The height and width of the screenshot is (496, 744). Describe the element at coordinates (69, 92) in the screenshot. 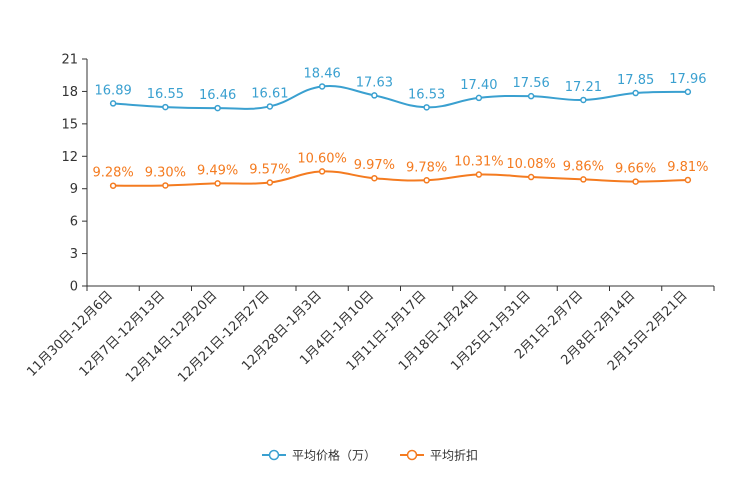

I see `y-tick-label: 18` at that location.